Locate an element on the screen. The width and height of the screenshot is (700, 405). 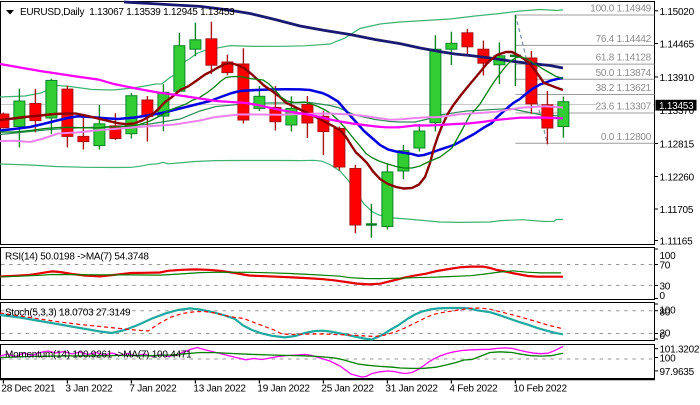
svg-text: 7 Jan 2022 is located at coordinates (153, 389).